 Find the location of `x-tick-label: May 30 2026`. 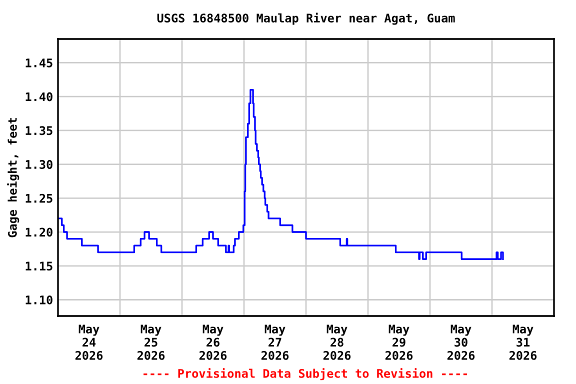

x-tick-label: May 30 2026 is located at coordinates (461, 342).